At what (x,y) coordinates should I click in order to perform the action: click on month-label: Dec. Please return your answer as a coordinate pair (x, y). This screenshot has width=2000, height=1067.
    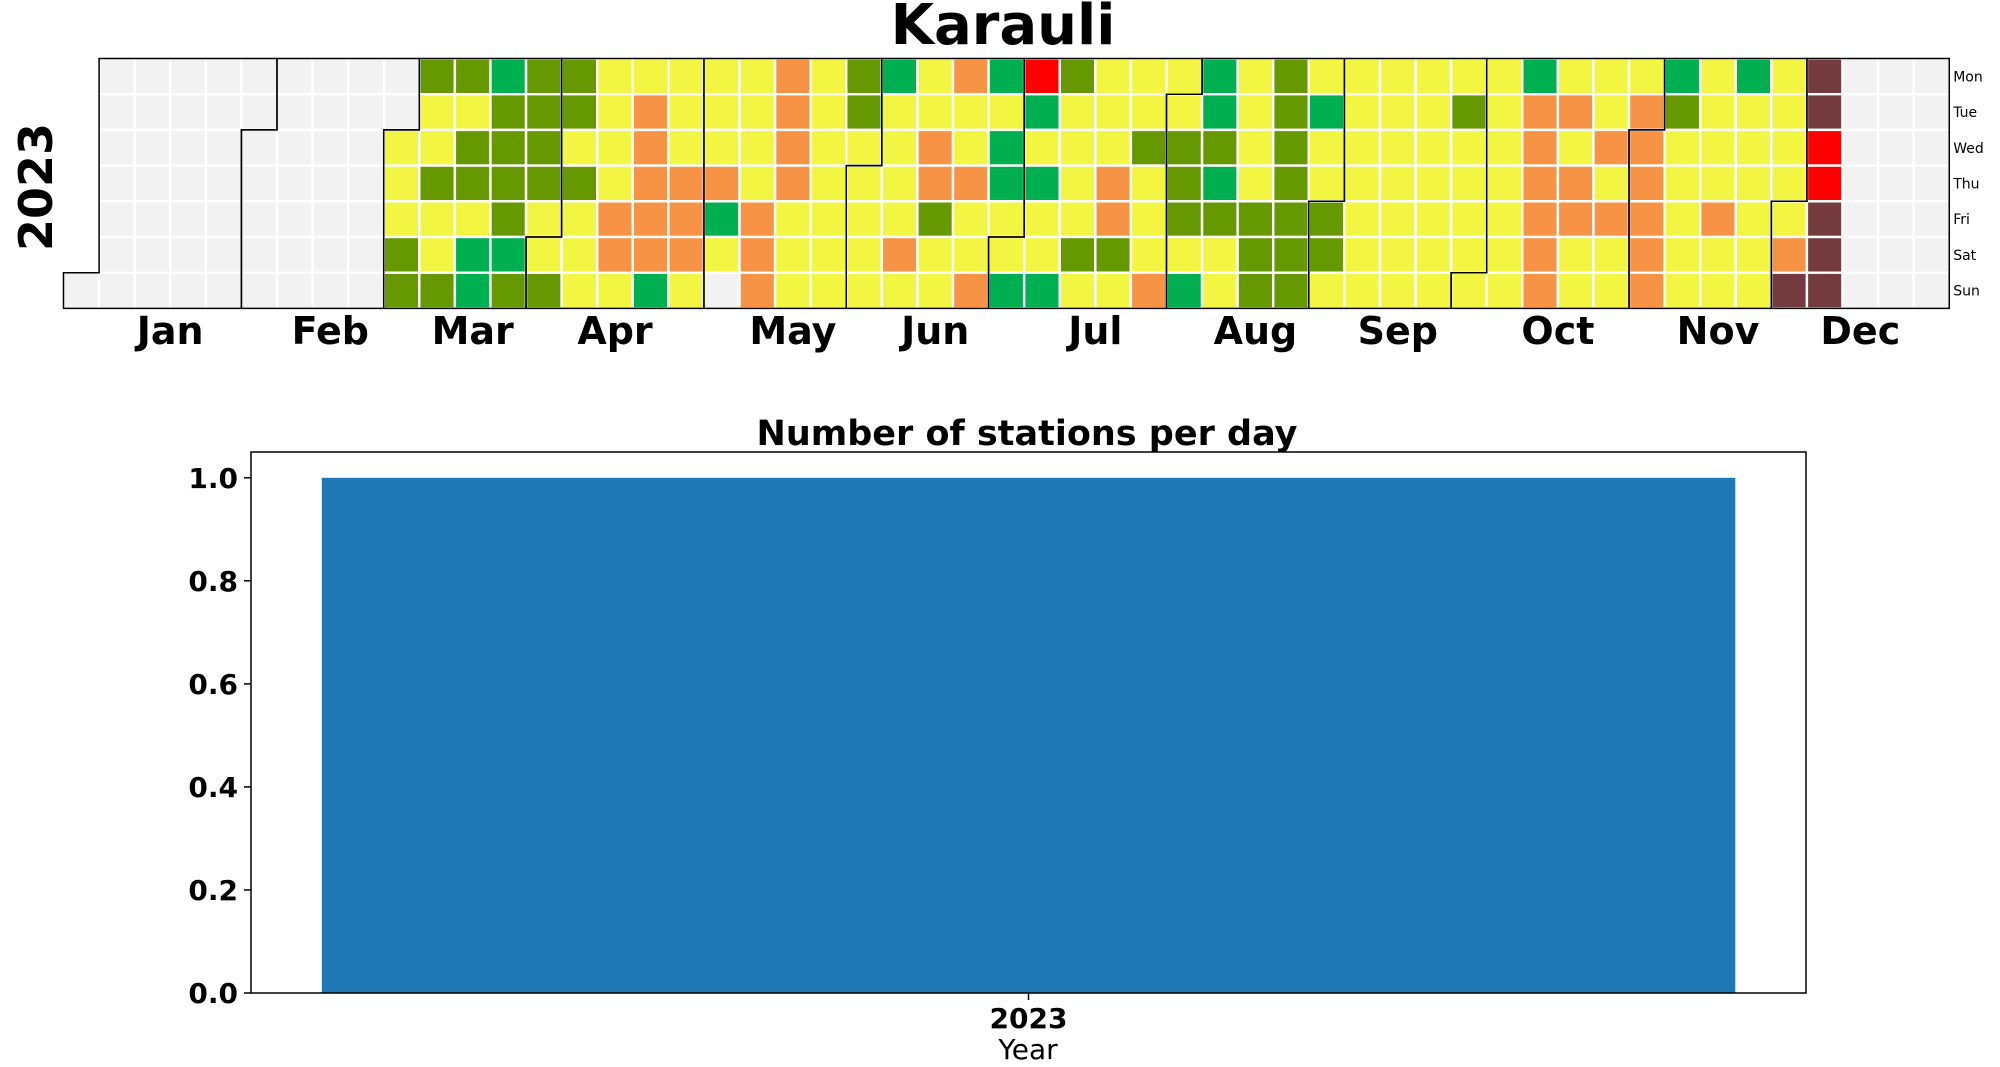
    Looking at the image, I should click on (1860, 331).